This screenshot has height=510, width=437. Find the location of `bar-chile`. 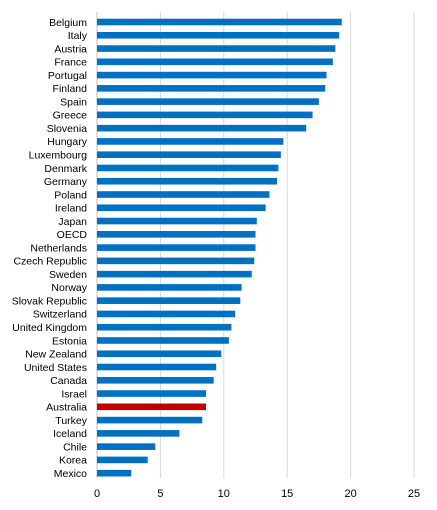

bar-chile is located at coordinates (126, 446).